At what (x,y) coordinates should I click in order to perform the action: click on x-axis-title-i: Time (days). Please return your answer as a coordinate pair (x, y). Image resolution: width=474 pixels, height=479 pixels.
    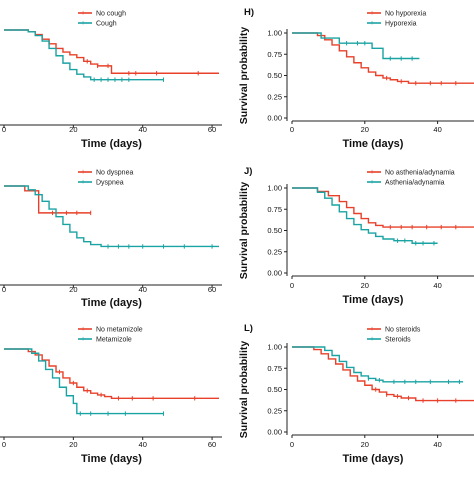
    Looking at the image, I should click on (111, 303).